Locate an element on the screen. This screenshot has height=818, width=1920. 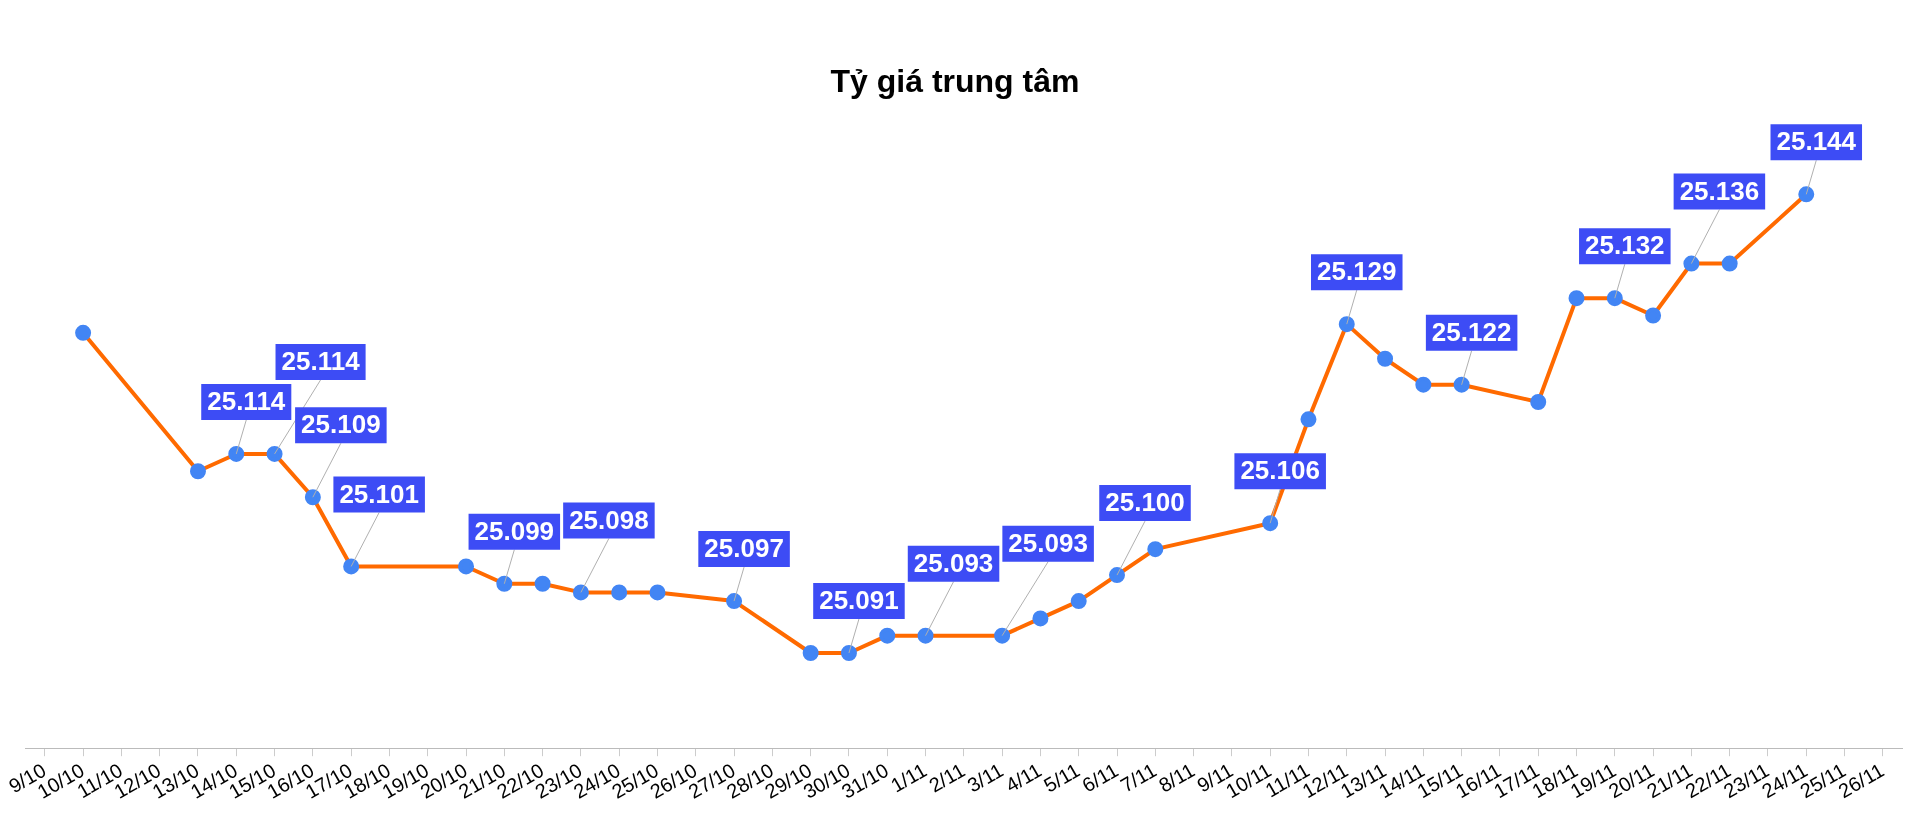
data-label: 25.100 is located at coordinates (1145, 502).